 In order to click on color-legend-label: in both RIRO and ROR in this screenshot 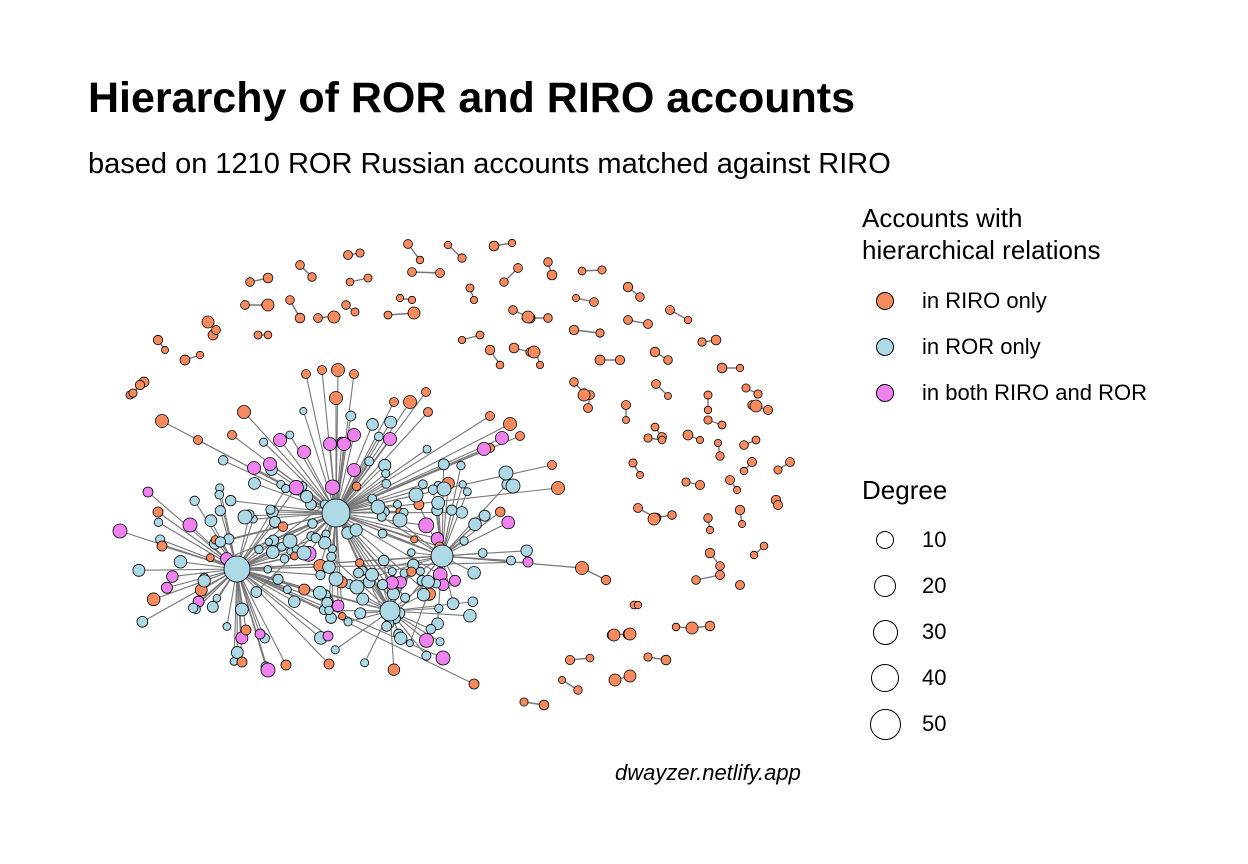, I will do `click(1034, 392)`.